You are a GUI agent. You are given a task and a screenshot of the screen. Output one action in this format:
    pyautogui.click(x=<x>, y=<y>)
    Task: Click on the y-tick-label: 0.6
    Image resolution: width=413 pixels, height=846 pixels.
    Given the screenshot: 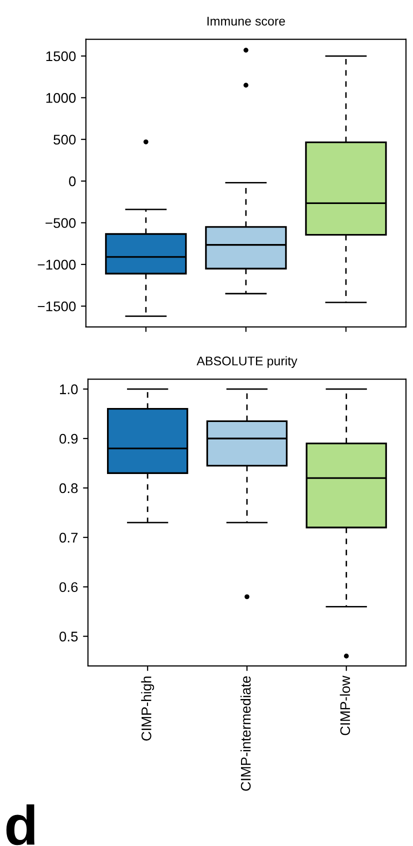 What is the action you would take?
    pyautogui.click(x=68, y=587)
    